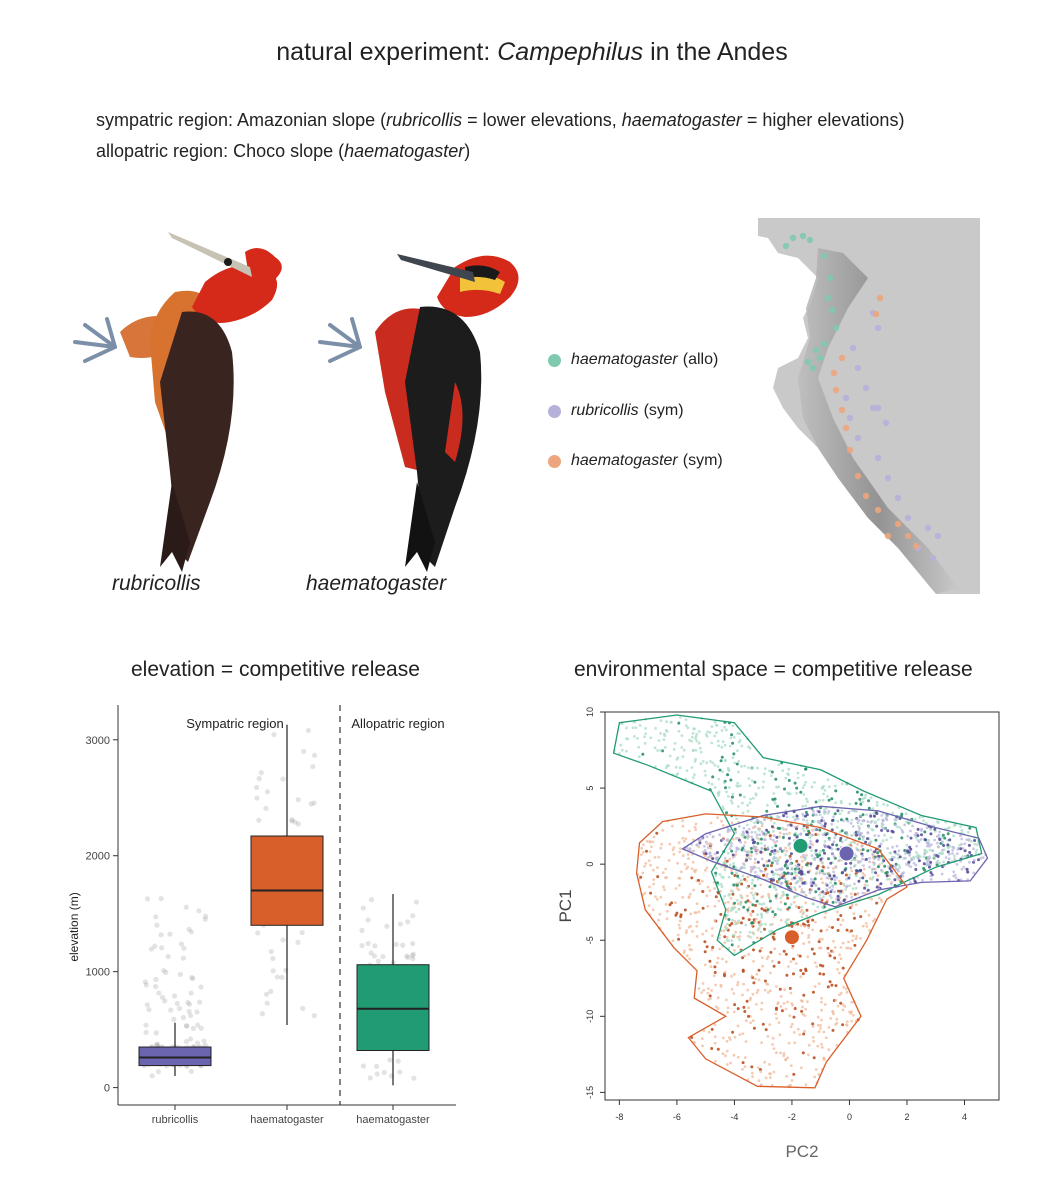 The image size is (1064, 1190). I want to click on x-tick-label-3: -2, so click(792, 1117).